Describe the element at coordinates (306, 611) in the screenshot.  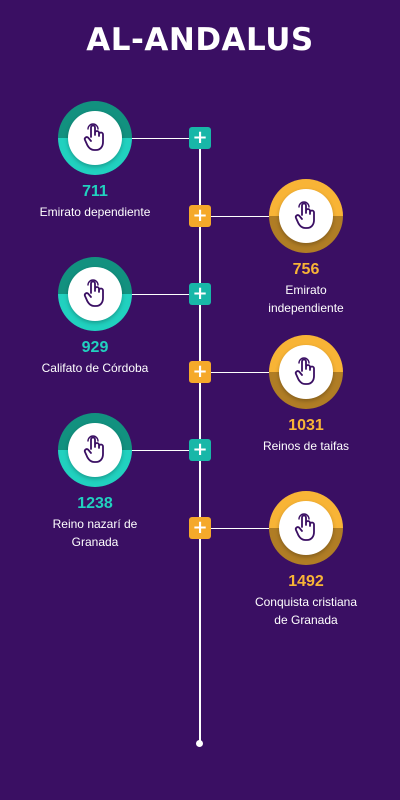
I see `event-label: Conquista cristiana de Granada` at that location.